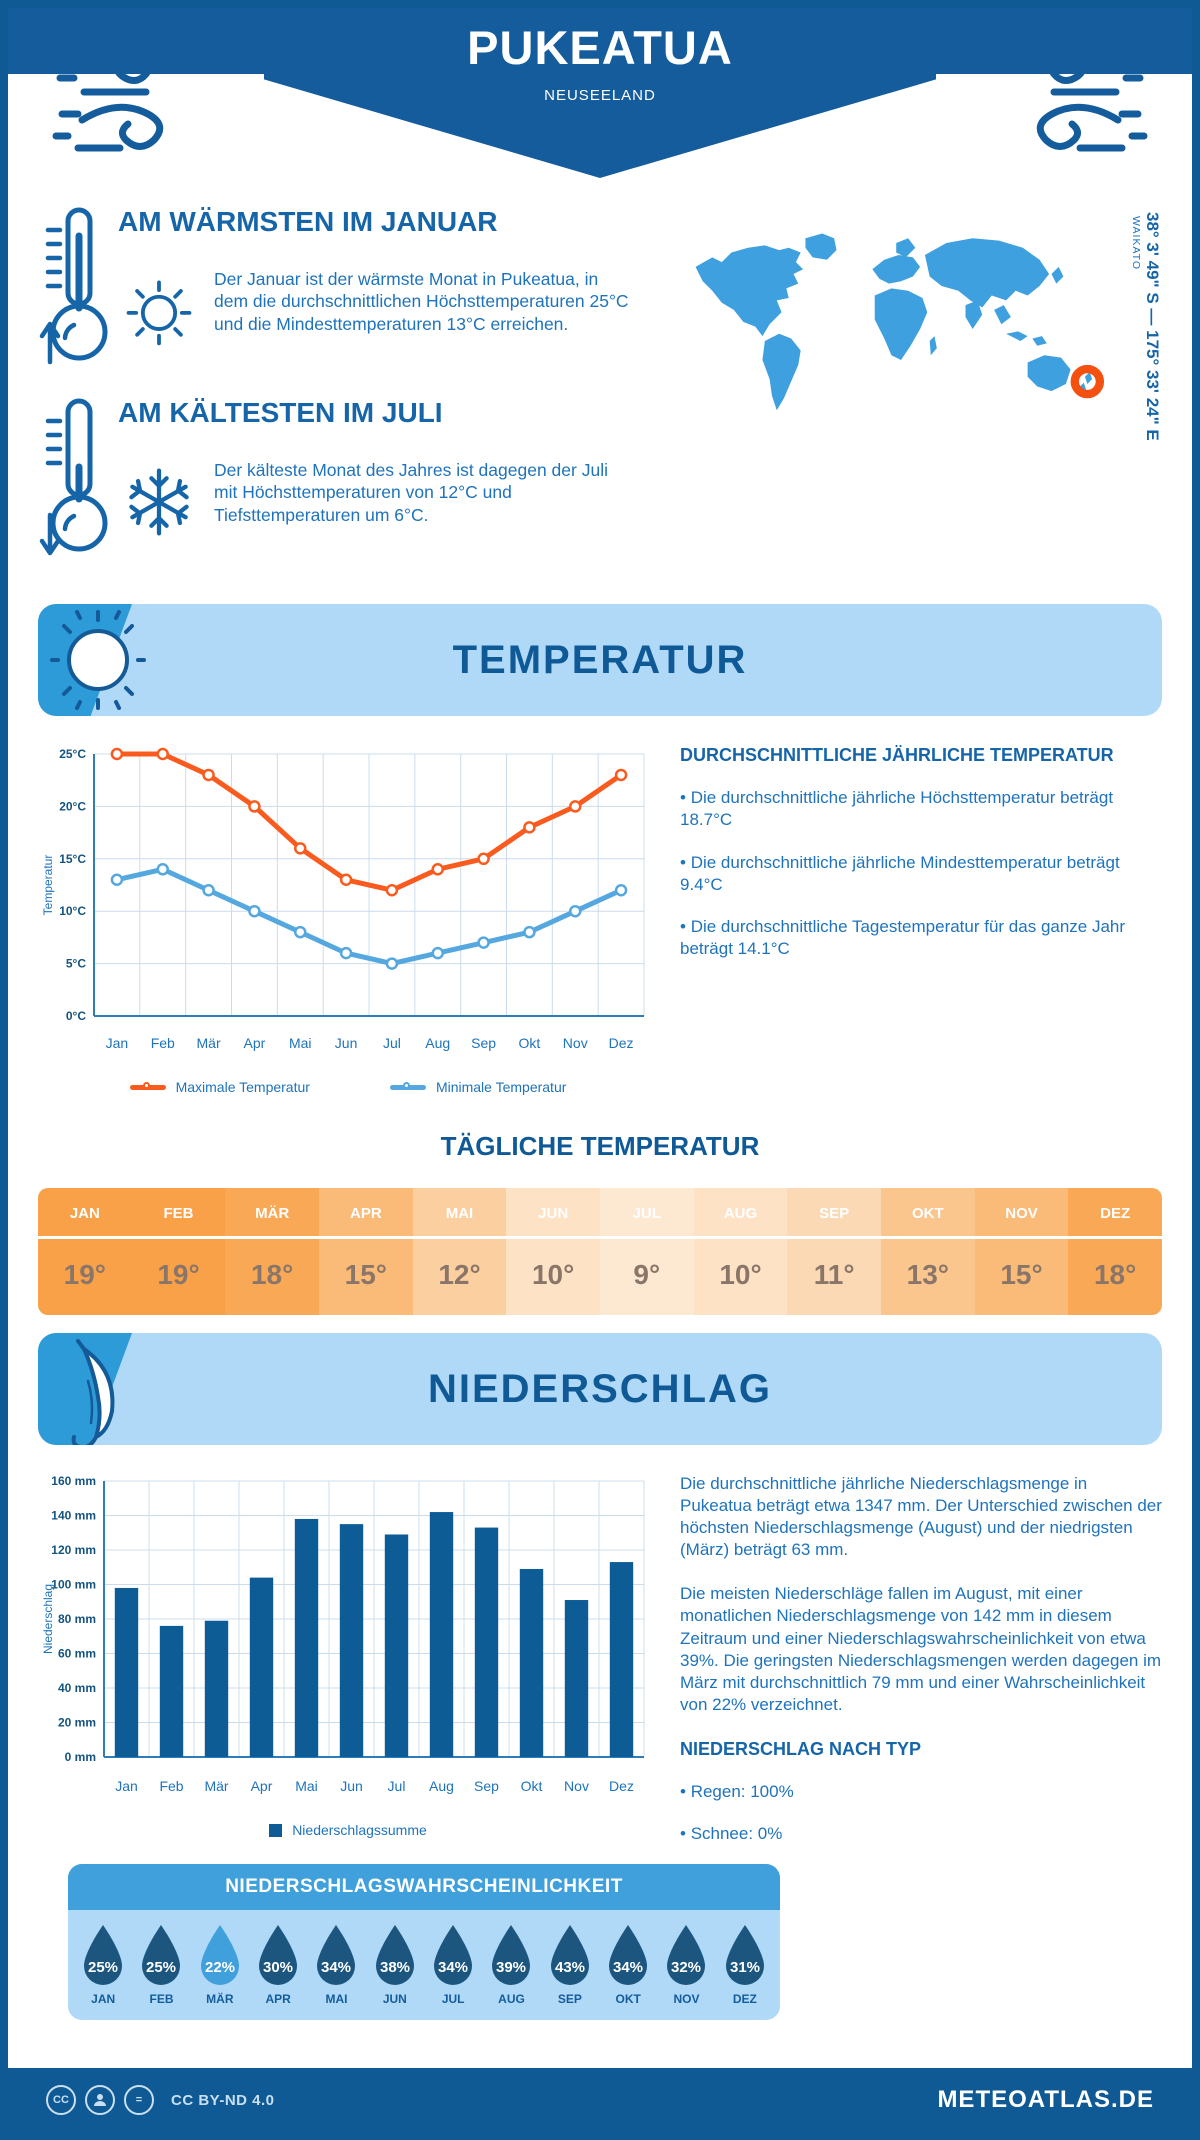 This screenshot has height=2140, width=1200. I want to click on svg-text: Sep, so click(483, 1043).